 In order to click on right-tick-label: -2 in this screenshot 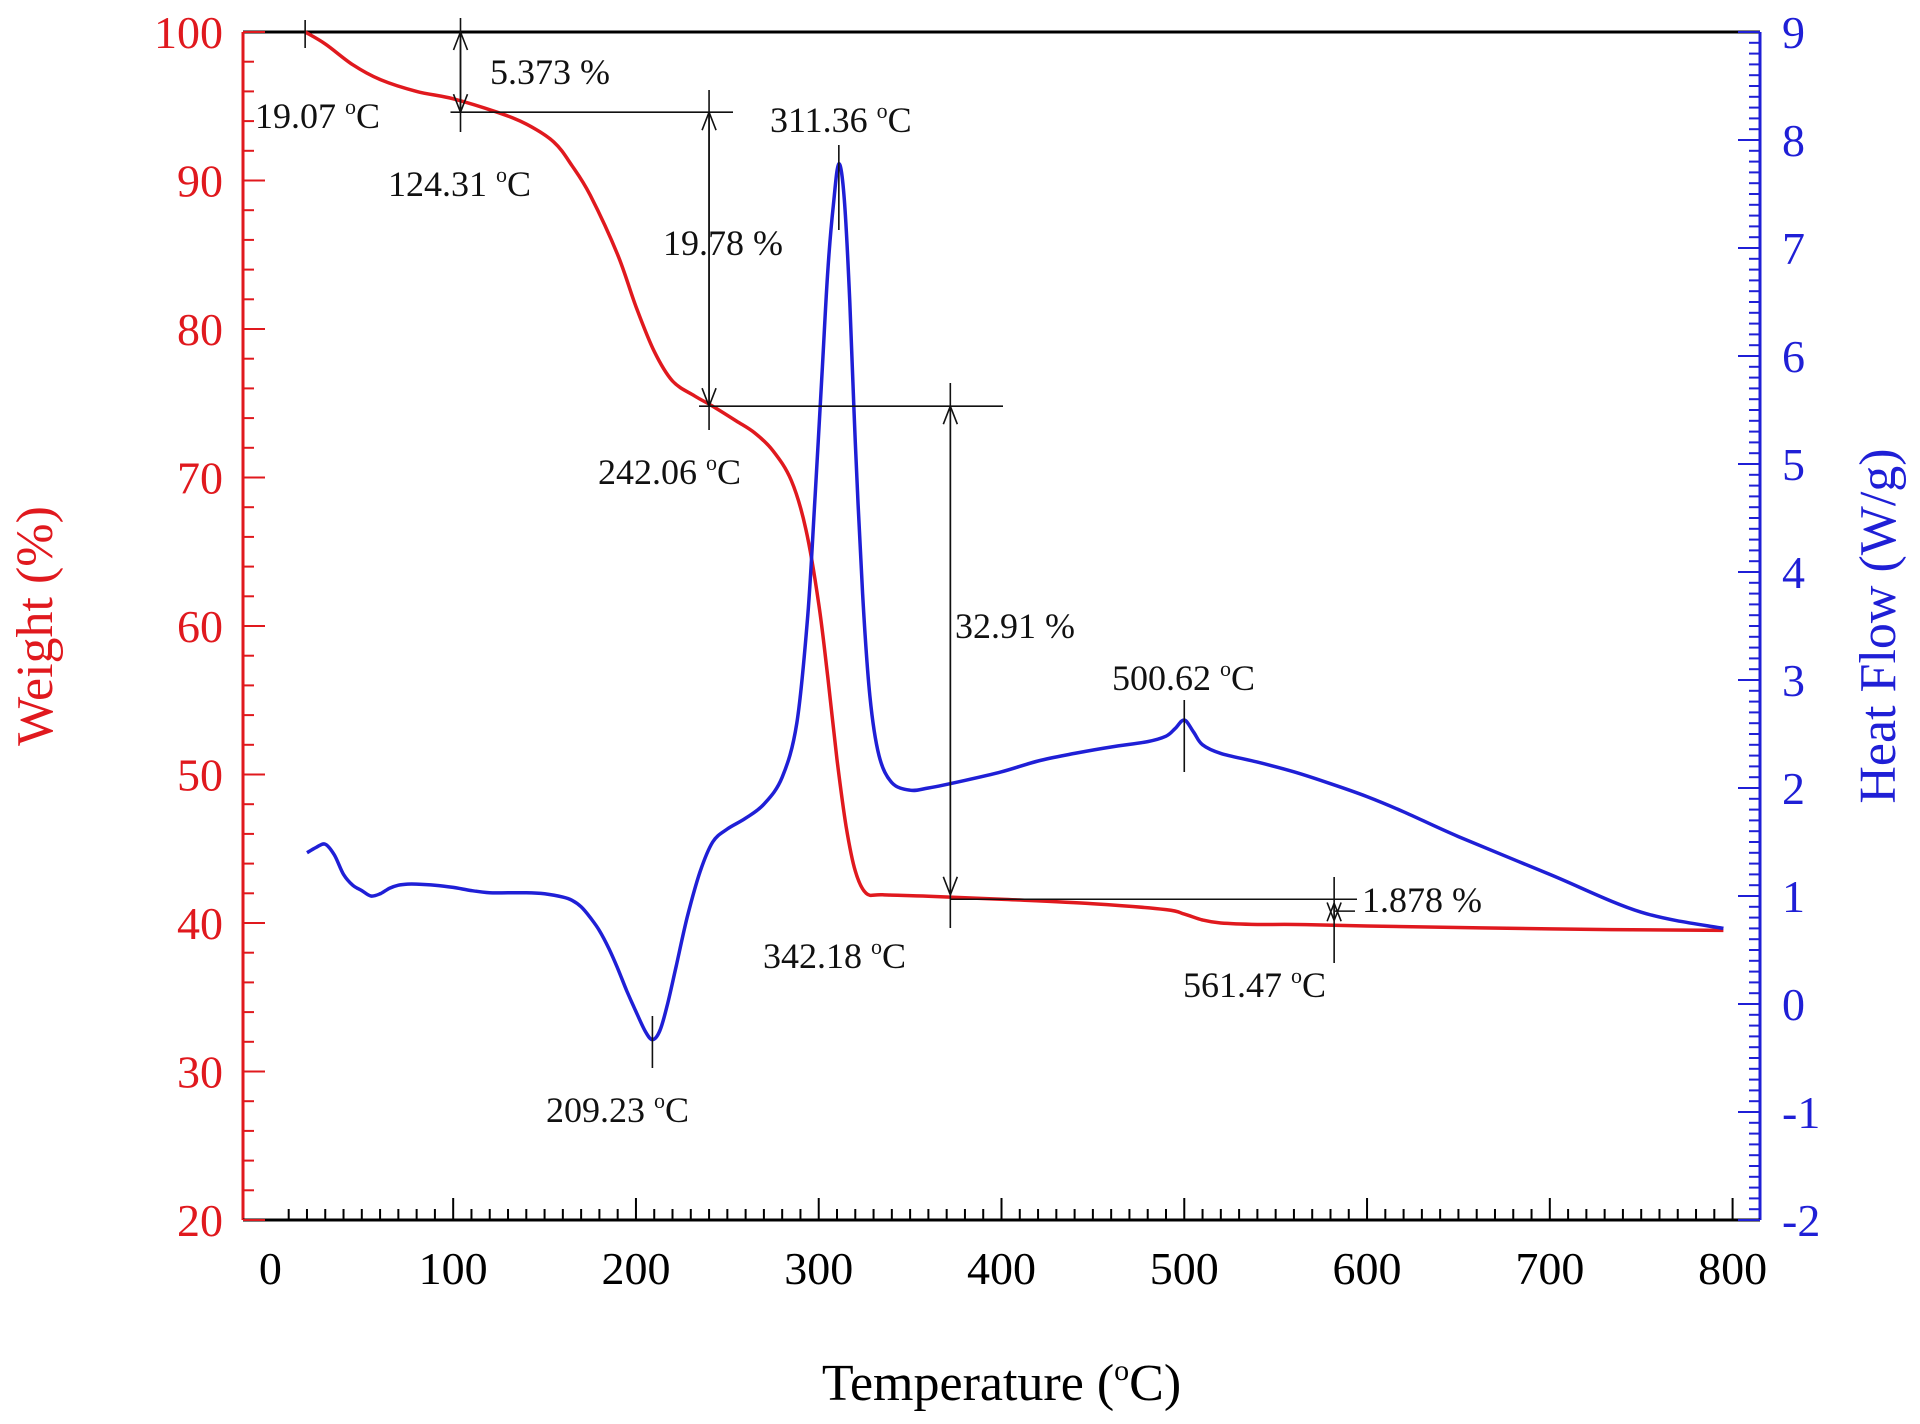, I will do `click(1801, 1220)`.